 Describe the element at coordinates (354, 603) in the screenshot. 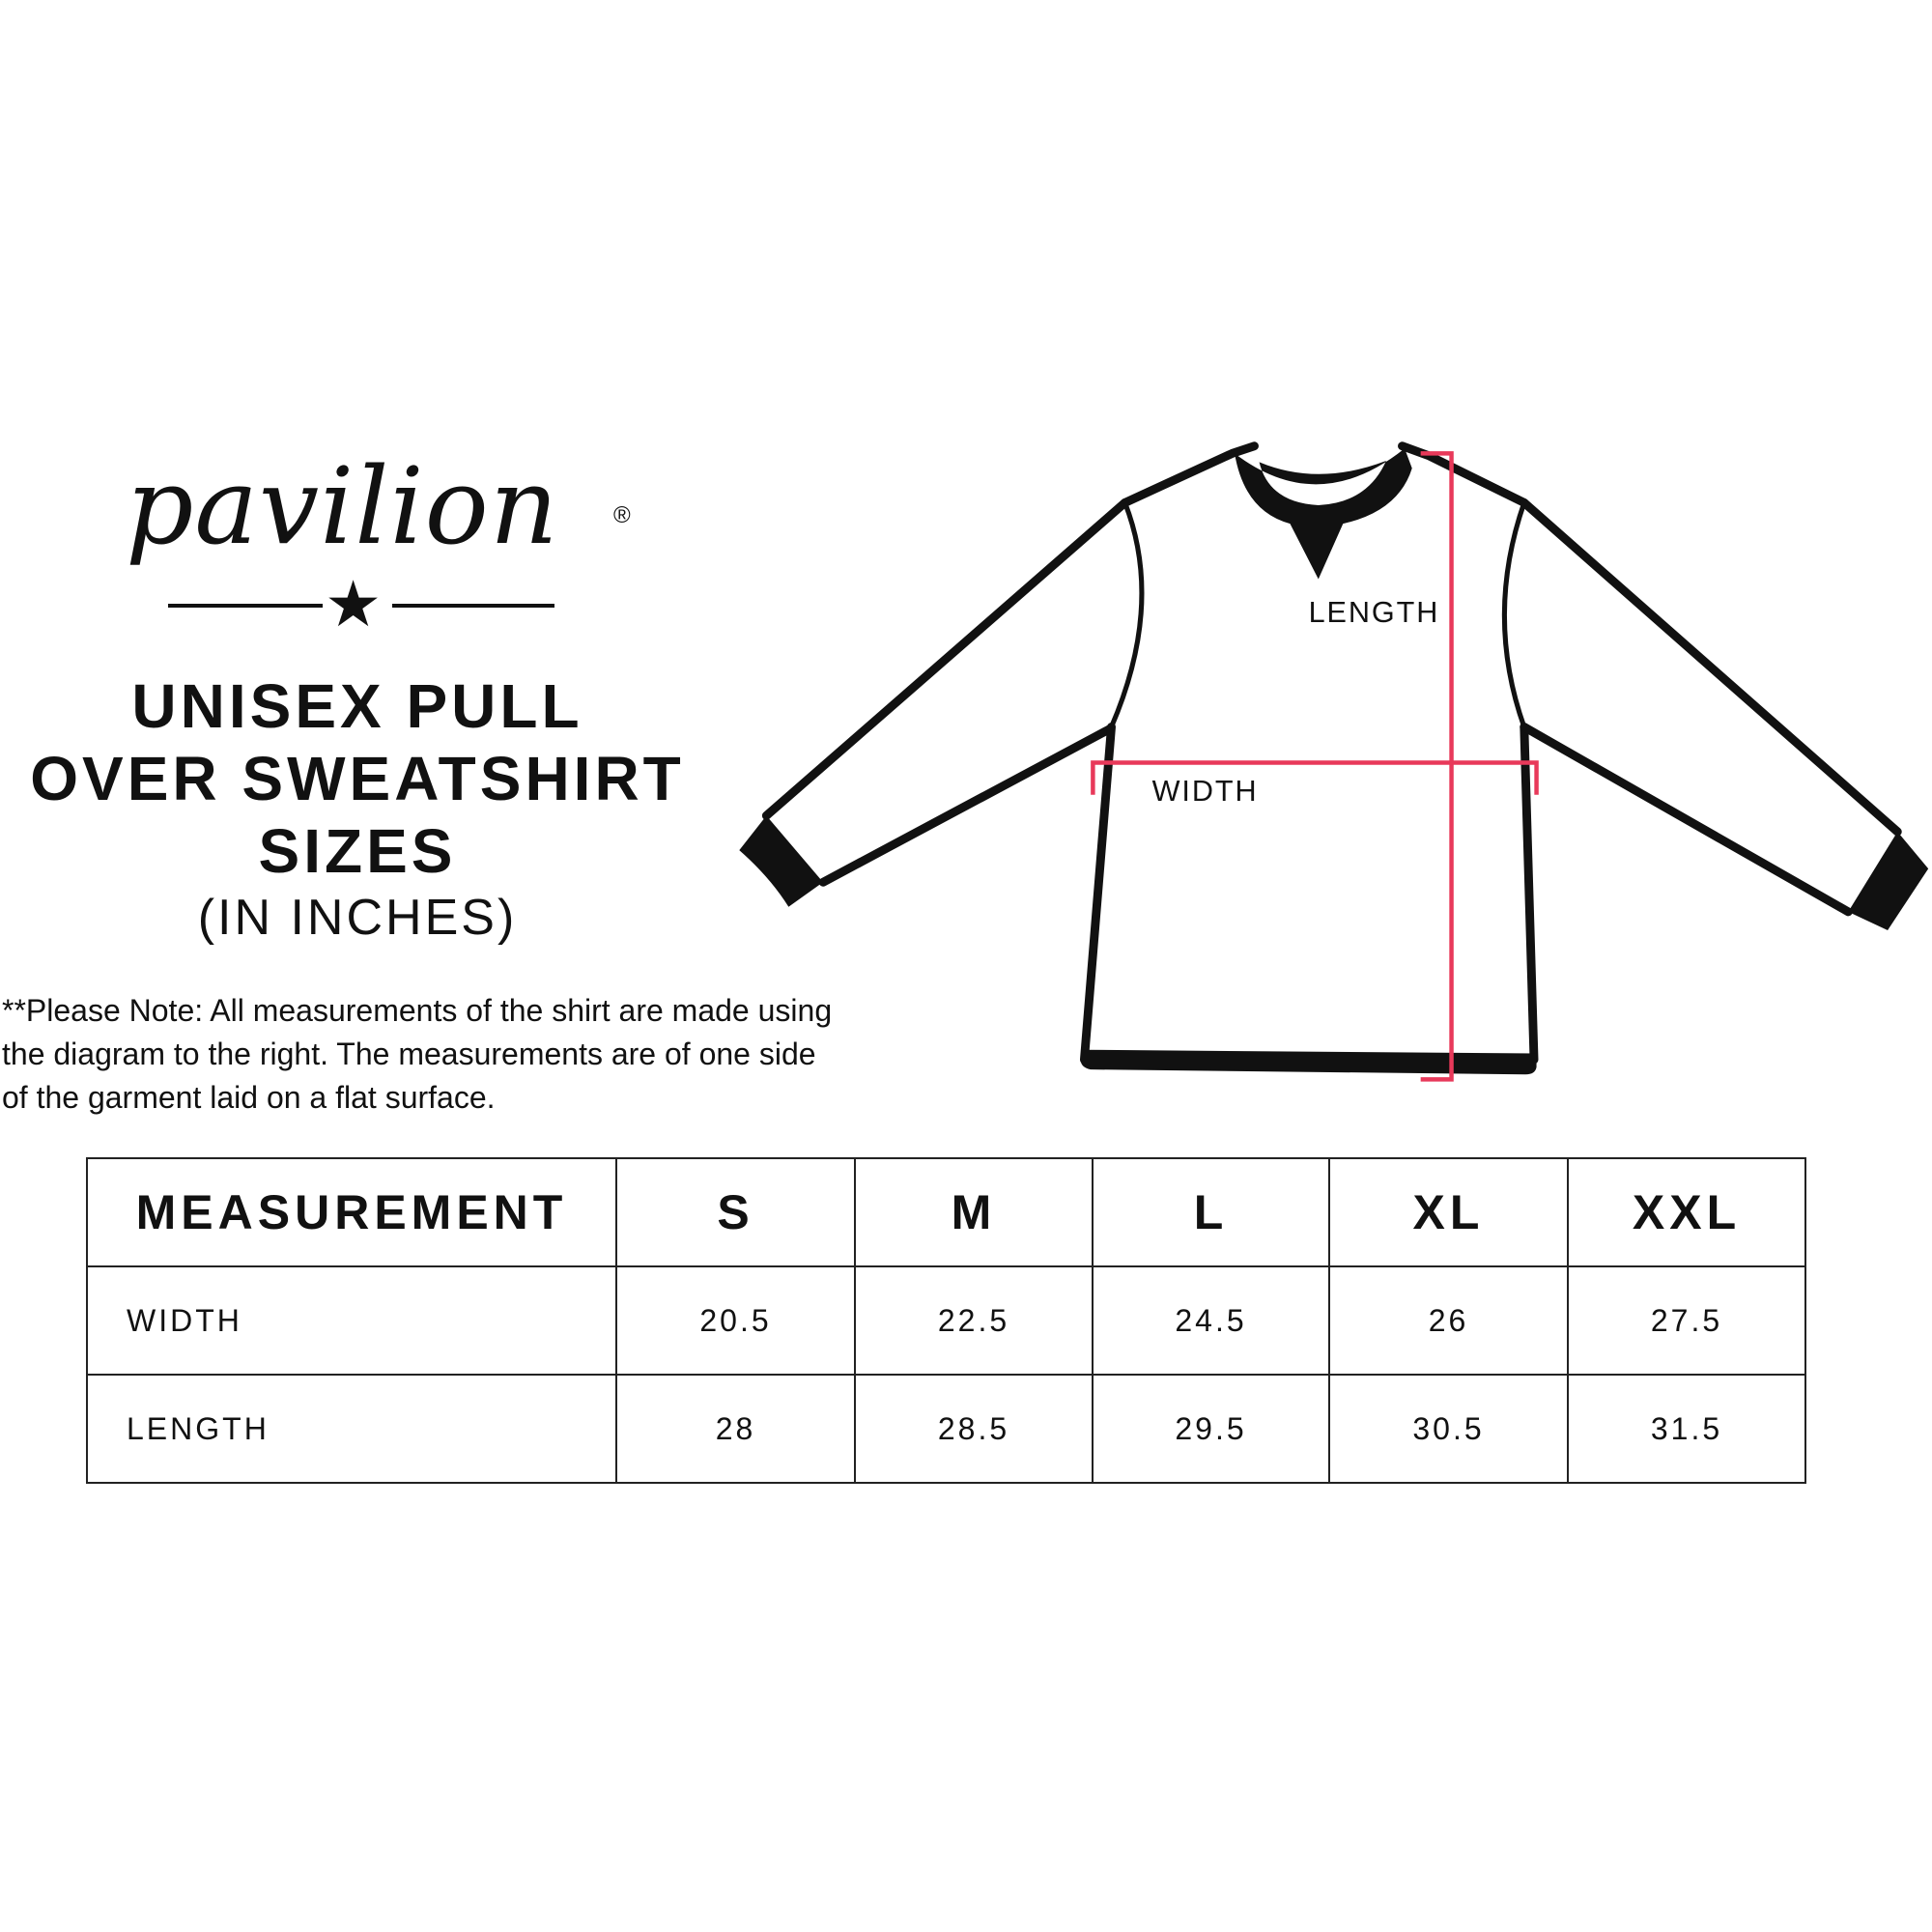

I see `star-icon: ★` at that location.